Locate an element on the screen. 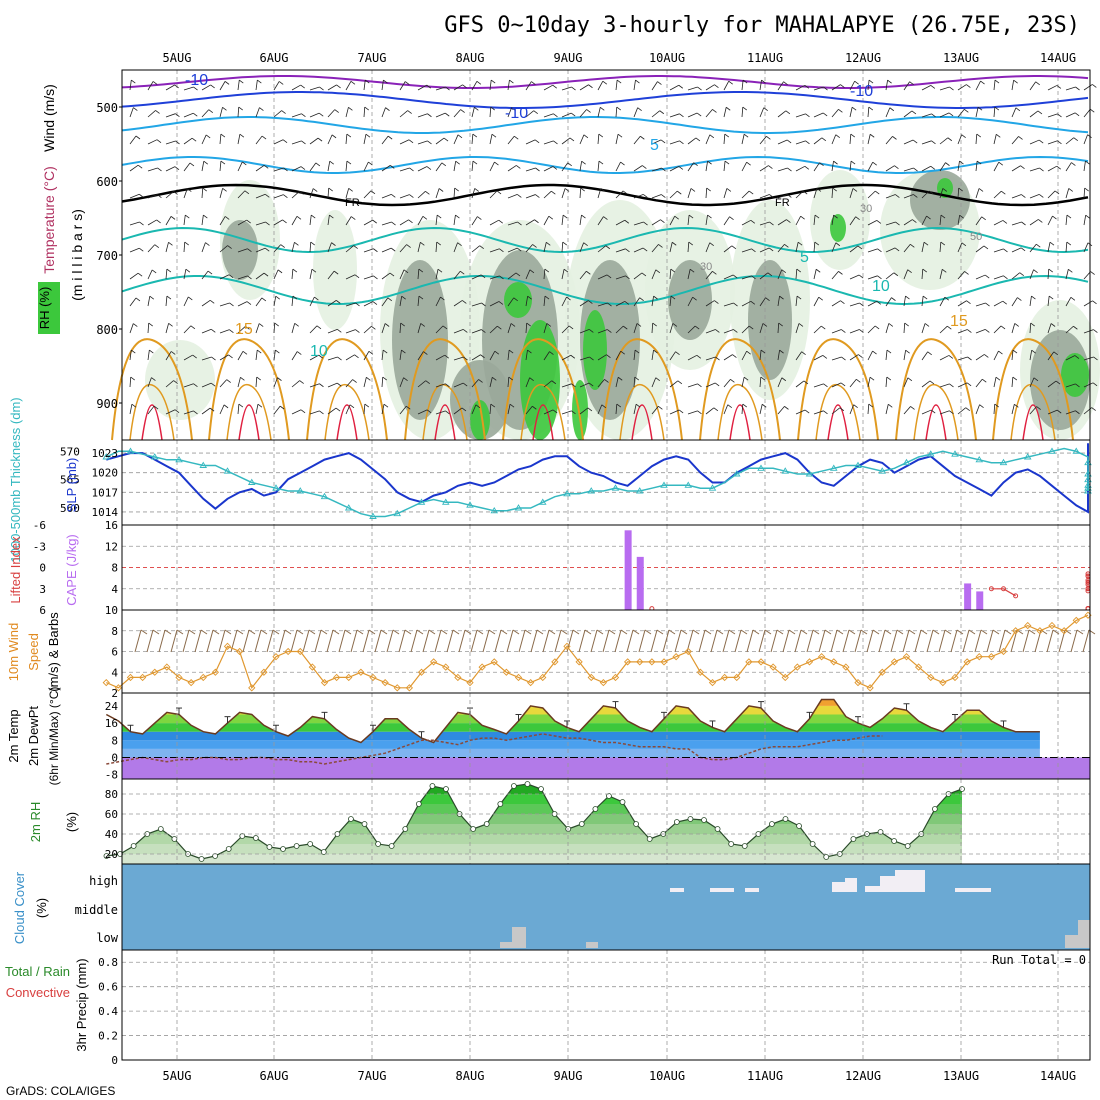 This screenshot has width=1100, height=1100. slp-line is located at coordinates (597, 478).